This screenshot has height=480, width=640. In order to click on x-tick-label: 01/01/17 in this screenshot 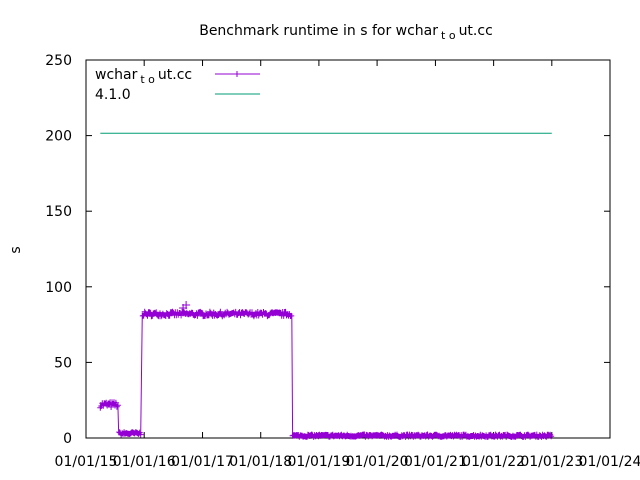, I will do `click(202, 462)`.